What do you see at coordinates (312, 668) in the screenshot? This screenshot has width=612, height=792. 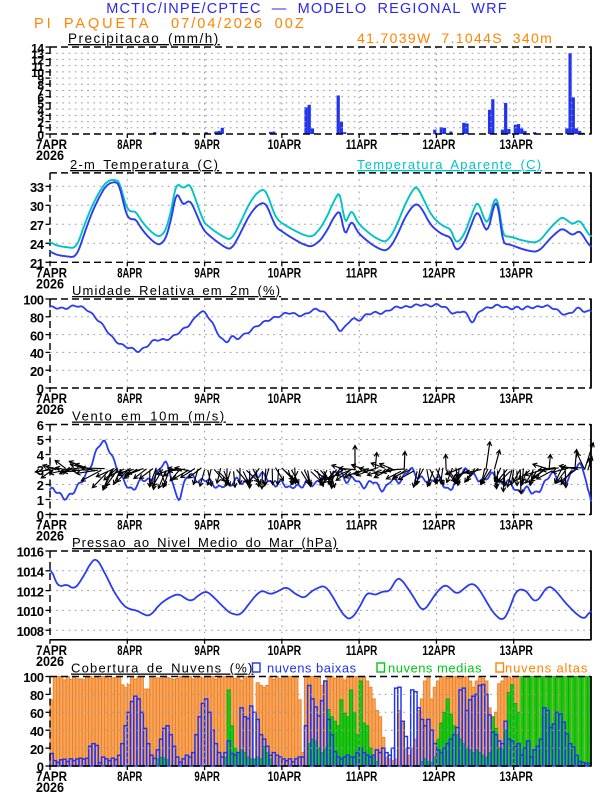 I see `svg-text: nuvens baixas` at bounding box center [312, 668].